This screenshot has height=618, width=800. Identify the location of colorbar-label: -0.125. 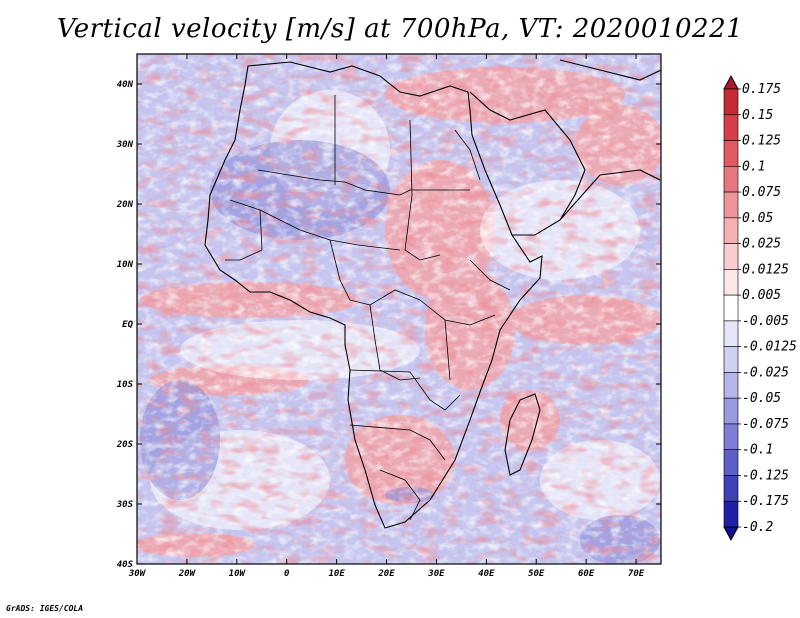
(765, 475).